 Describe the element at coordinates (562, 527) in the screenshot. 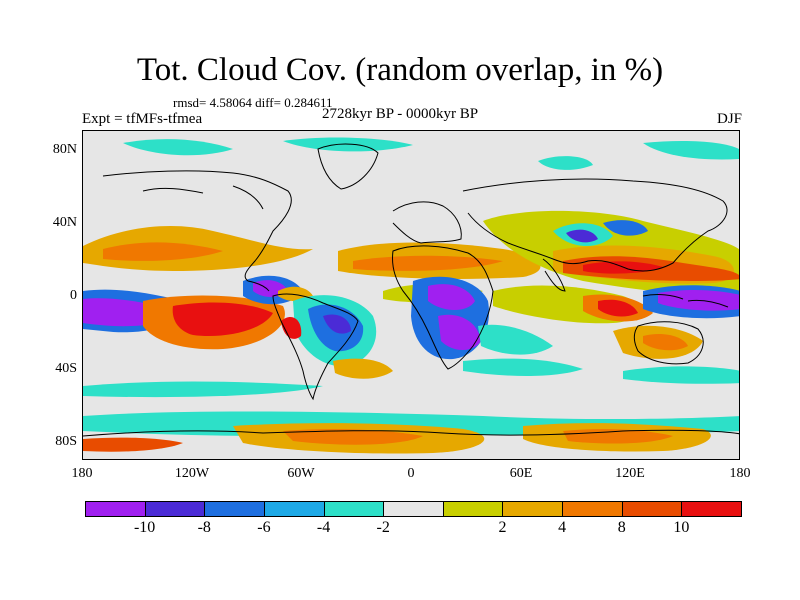

I see `colorbar-label: 4` at that location.